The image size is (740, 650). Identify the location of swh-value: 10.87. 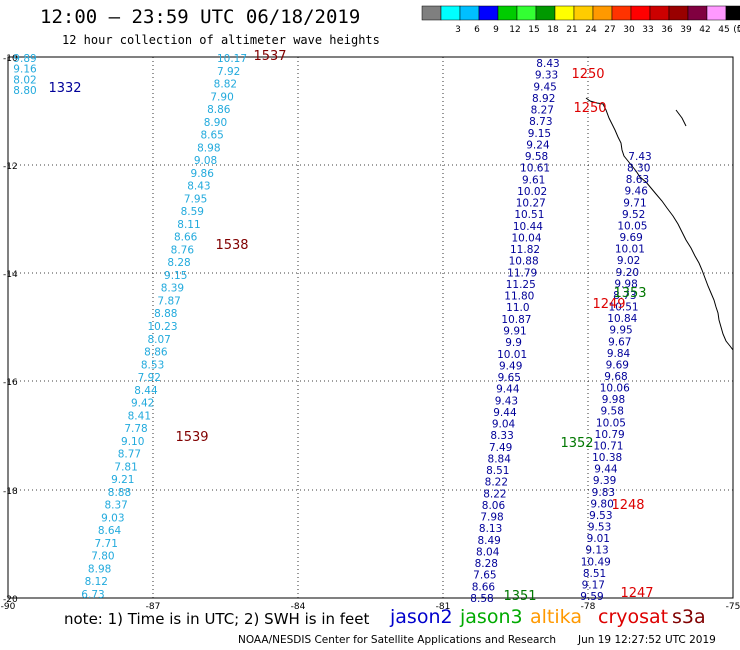
(516, 320).